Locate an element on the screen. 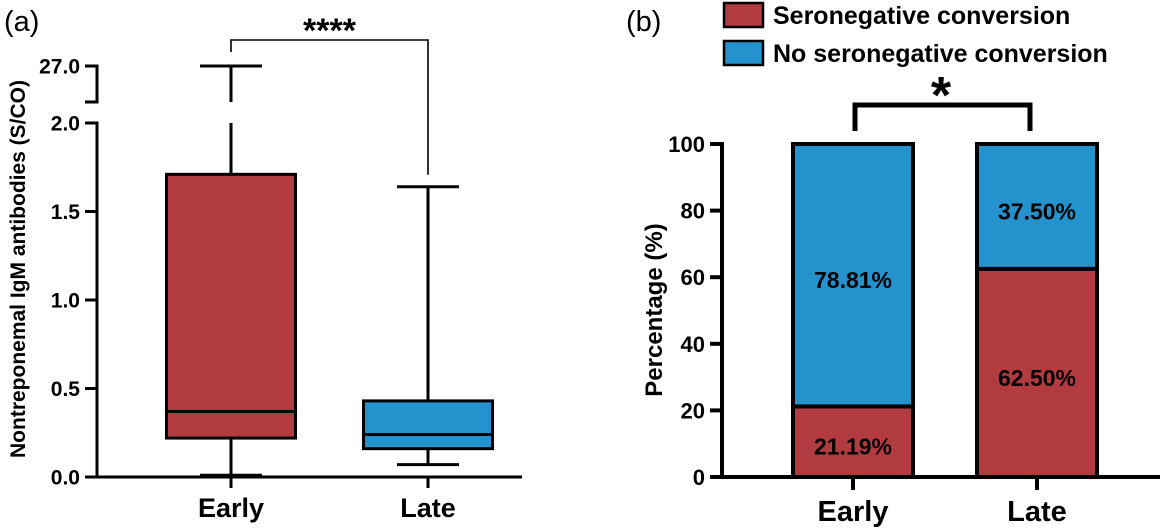 The width and height of the screenshot is (1163, 531). y-tick-label: 40 is located at coordinates (693, 344).